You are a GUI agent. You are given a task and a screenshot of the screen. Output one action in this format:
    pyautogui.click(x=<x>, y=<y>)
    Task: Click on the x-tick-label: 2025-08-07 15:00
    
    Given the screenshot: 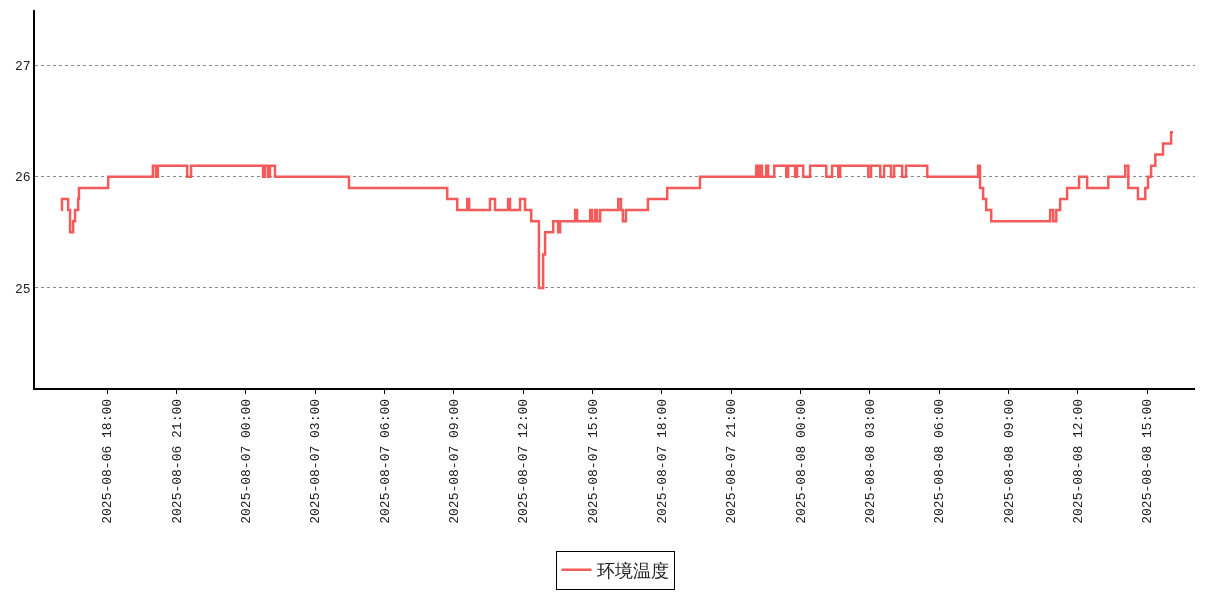 What is the action you would take?
    pyautogui.click(x=593, y=461)
    